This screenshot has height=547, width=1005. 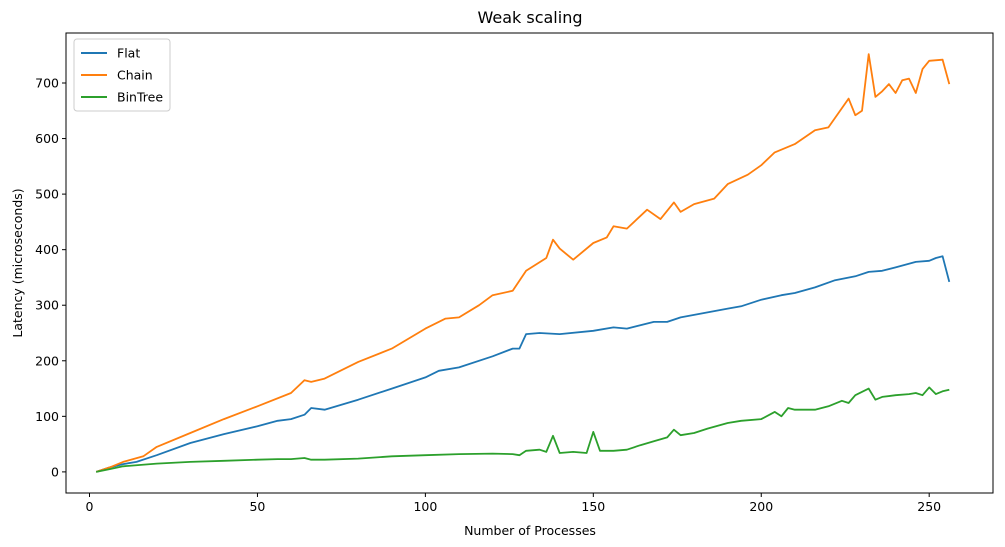 What do you see at coordinates (530, 530) in the screenshot?
I see `x-axis-label: Number of Processes` at bounding box center [530, 530].